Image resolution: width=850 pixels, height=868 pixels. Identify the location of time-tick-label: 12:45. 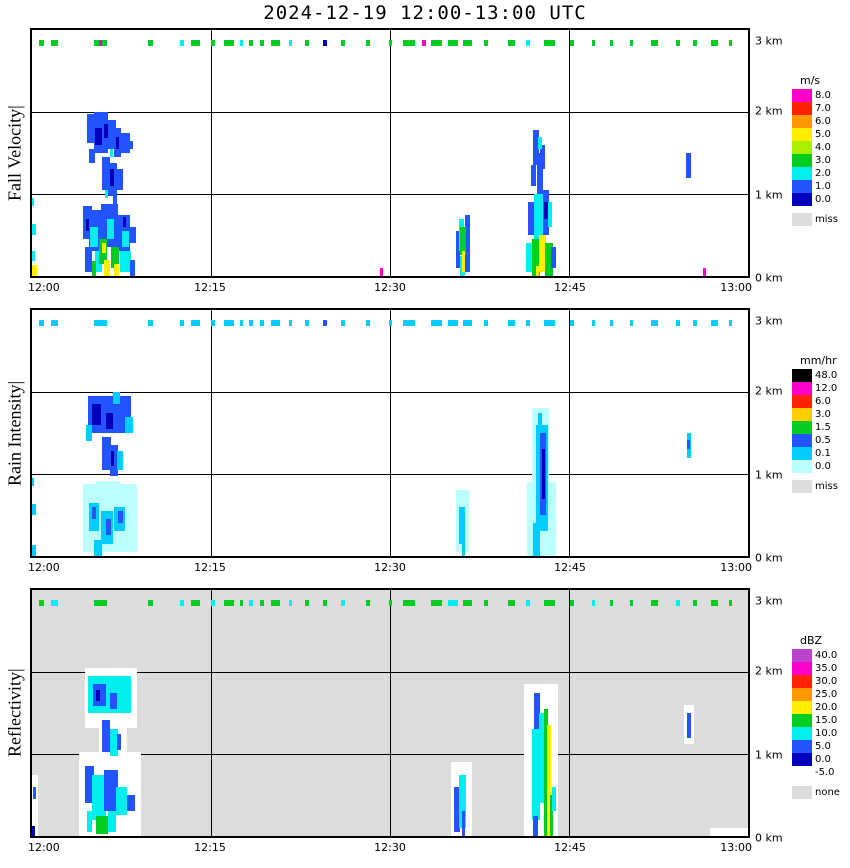
(570, 567).